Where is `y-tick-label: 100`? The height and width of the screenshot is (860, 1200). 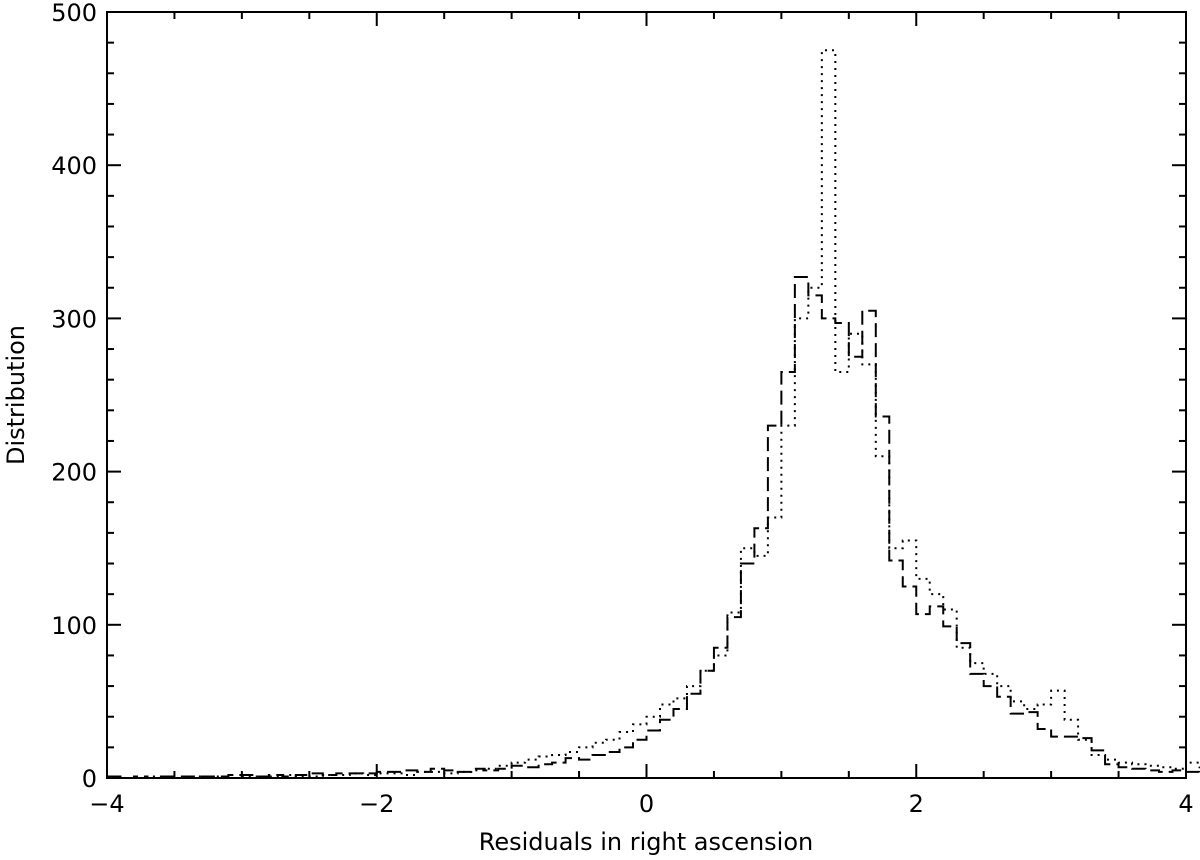
y-tick-label: 100 is located at coordinates (74, 626).